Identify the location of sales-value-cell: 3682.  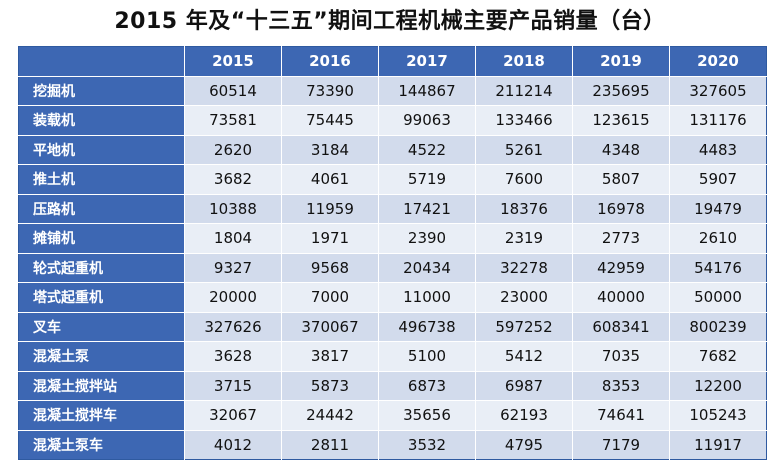
(233, 179).